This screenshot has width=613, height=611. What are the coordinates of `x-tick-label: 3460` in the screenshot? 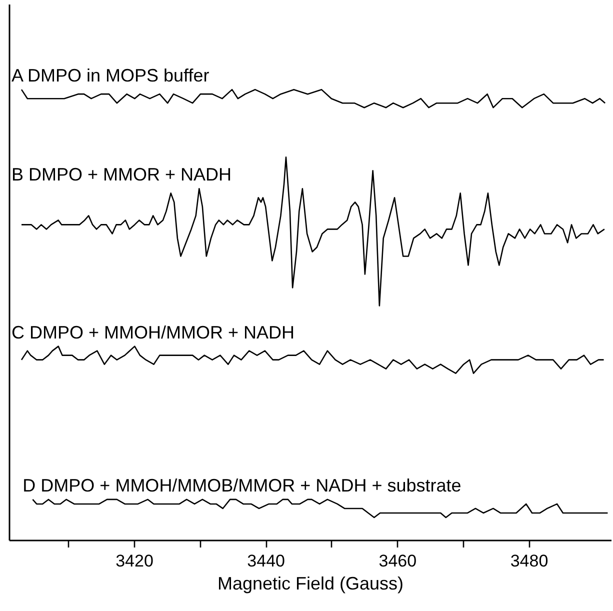 It's located at (397, 561).